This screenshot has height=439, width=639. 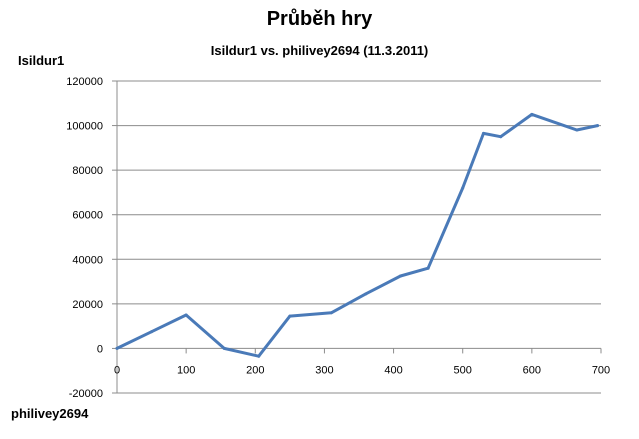 What do you see at coordinates (100, 349) in the screenshot?
I see `y-tick-label: 0` at bounding box center [100, 349].